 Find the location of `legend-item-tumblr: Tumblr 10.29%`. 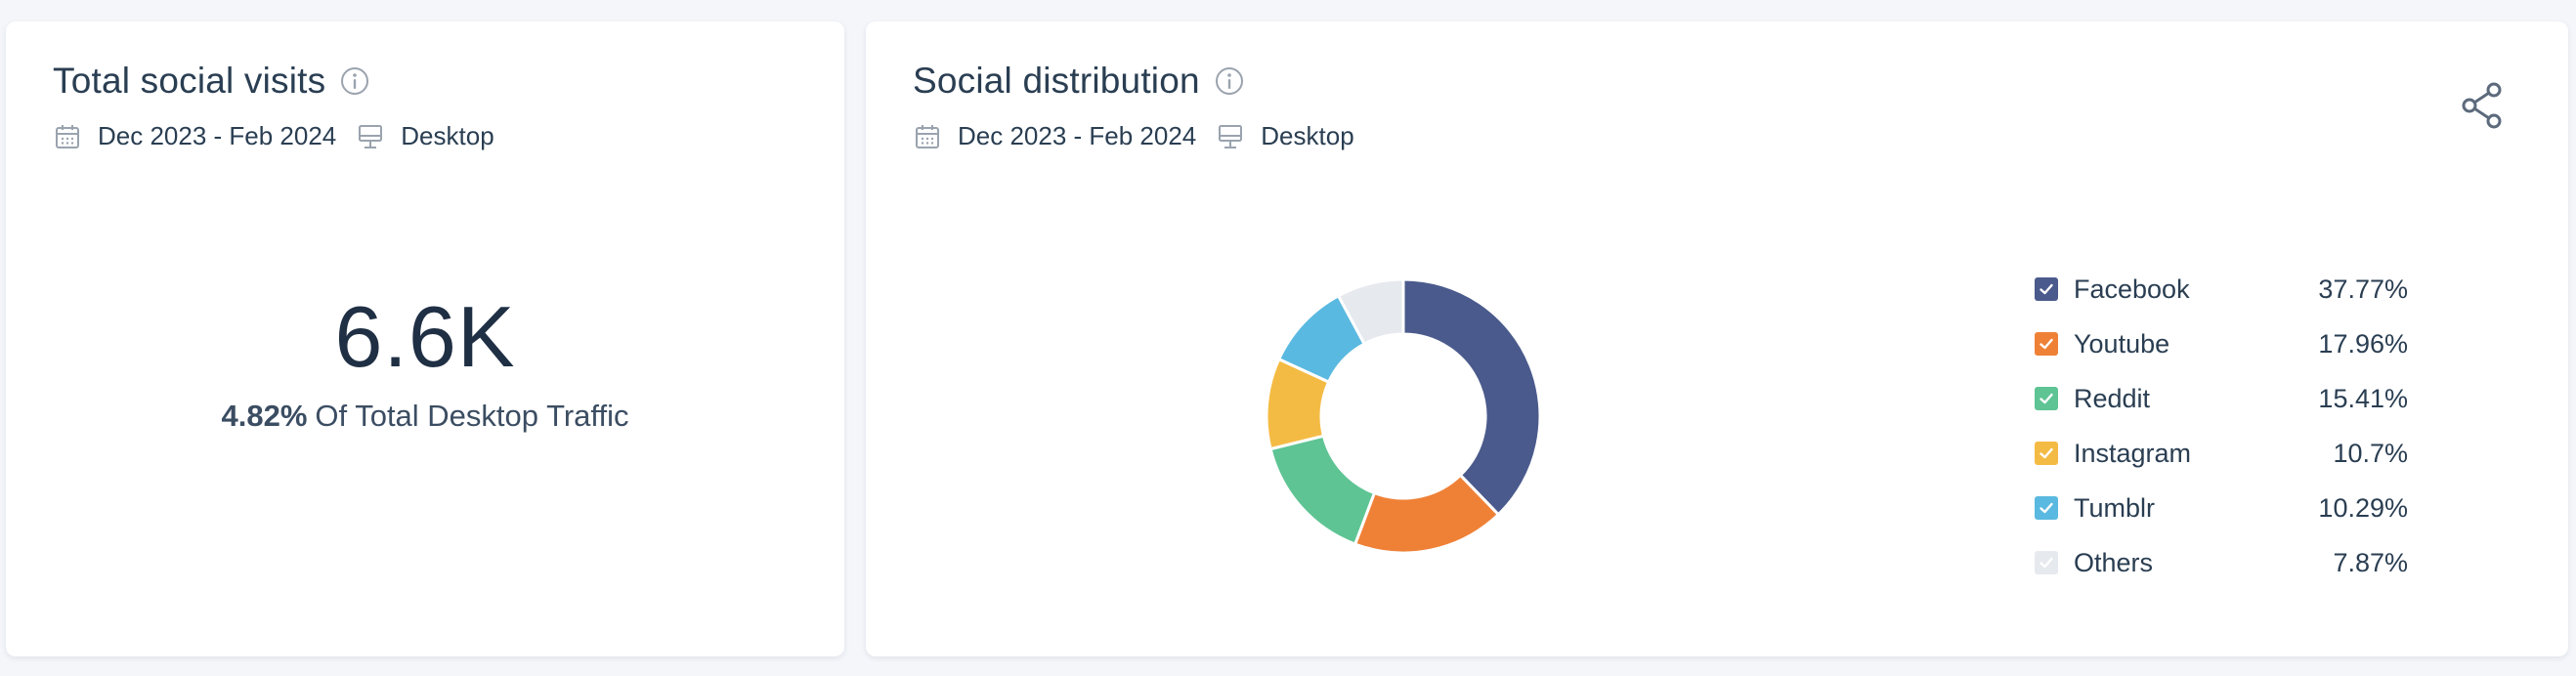

legend-item-tumblr: Tumblr 10.29% is located at coordinates (2222, 508).